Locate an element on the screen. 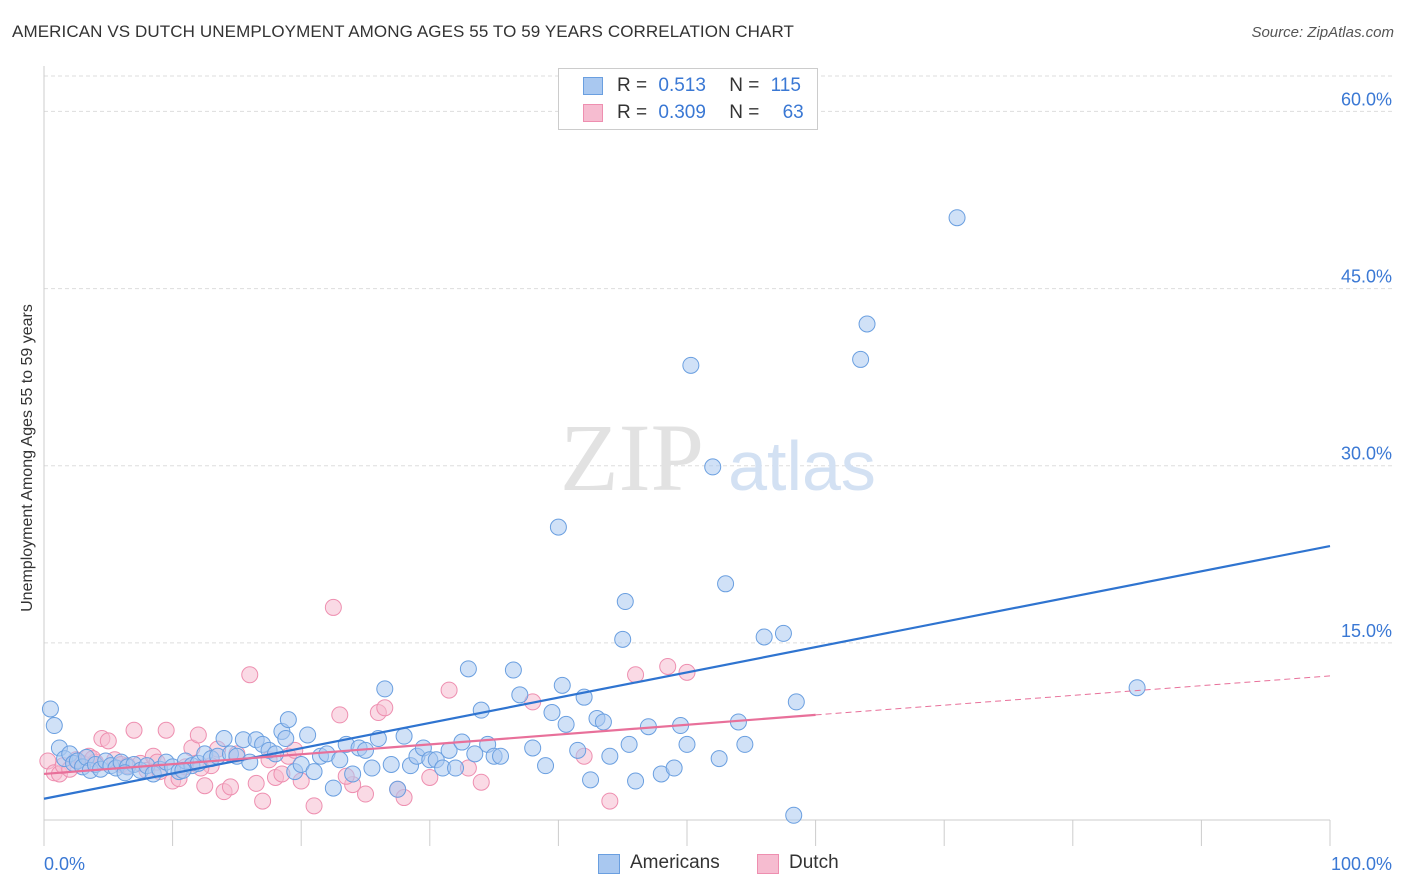 The width and height of the screenshot is (1406, 892). y-axis-label: Unemployment Among Ages 55 to 59 years is located at coordinates (27, 458).